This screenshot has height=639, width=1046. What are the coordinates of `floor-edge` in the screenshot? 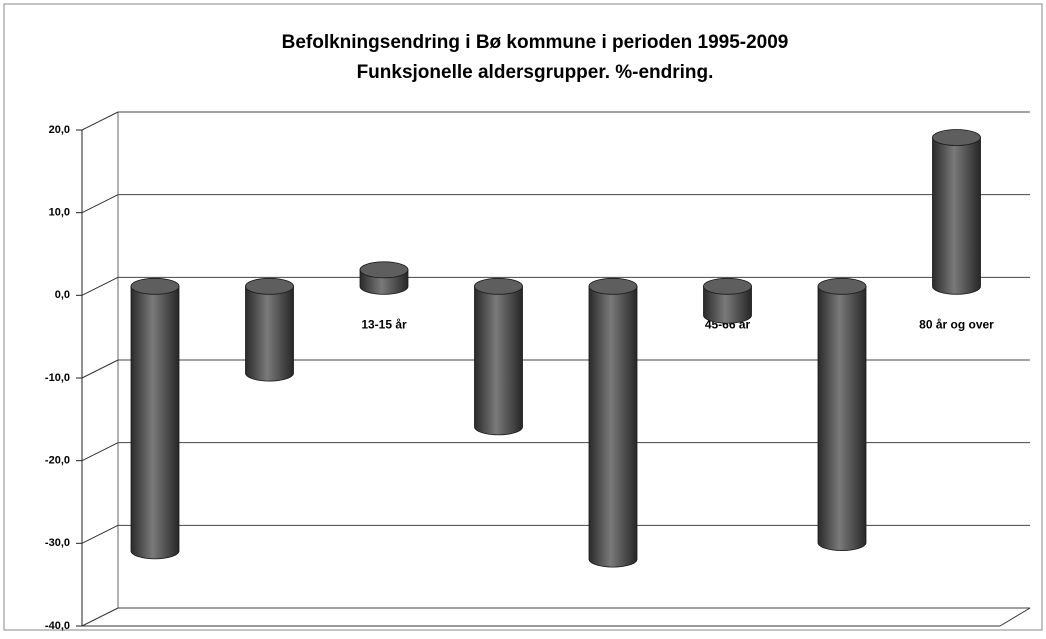 It's located at (1015, 617).